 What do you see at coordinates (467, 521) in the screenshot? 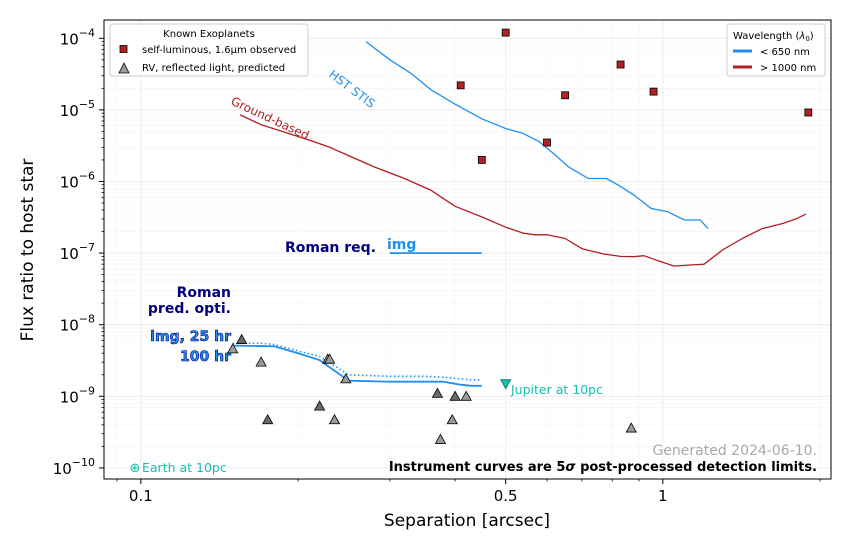
I see `x-axis-label: Separation [arcsec]` at bounding box center [467, 521].